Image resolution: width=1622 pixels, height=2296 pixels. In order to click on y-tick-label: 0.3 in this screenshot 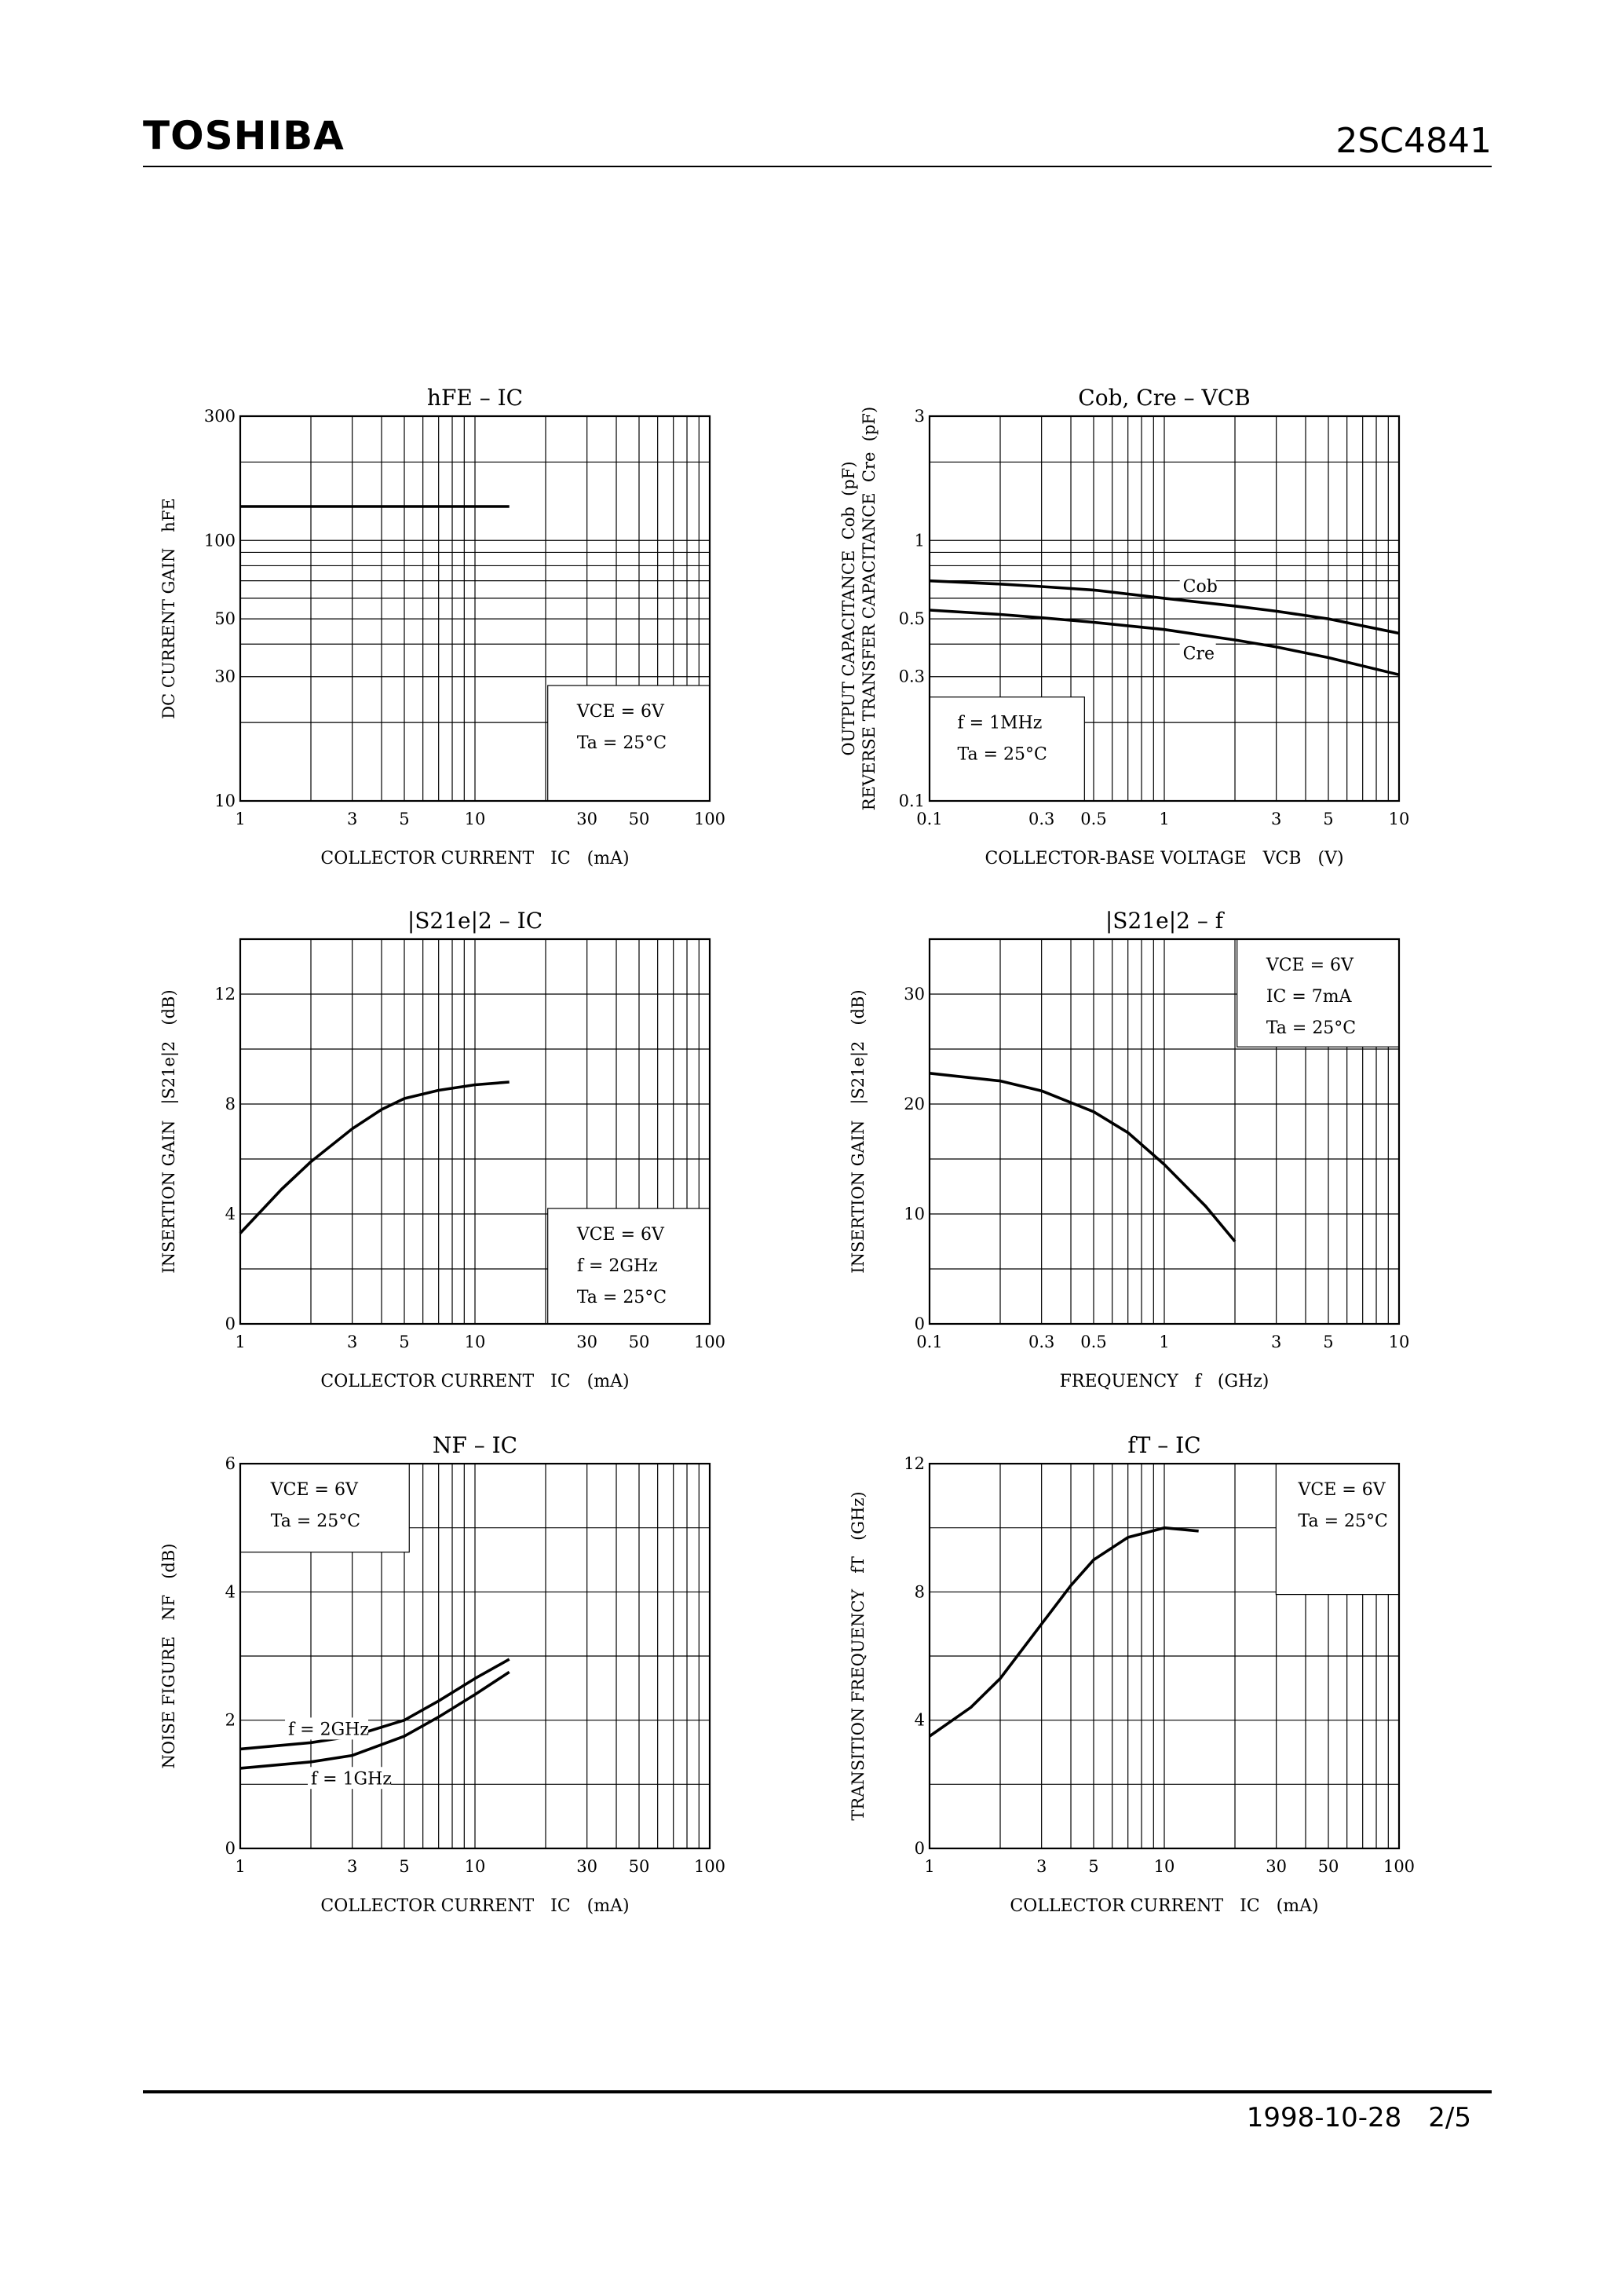, I will do `click(912, 676)`.